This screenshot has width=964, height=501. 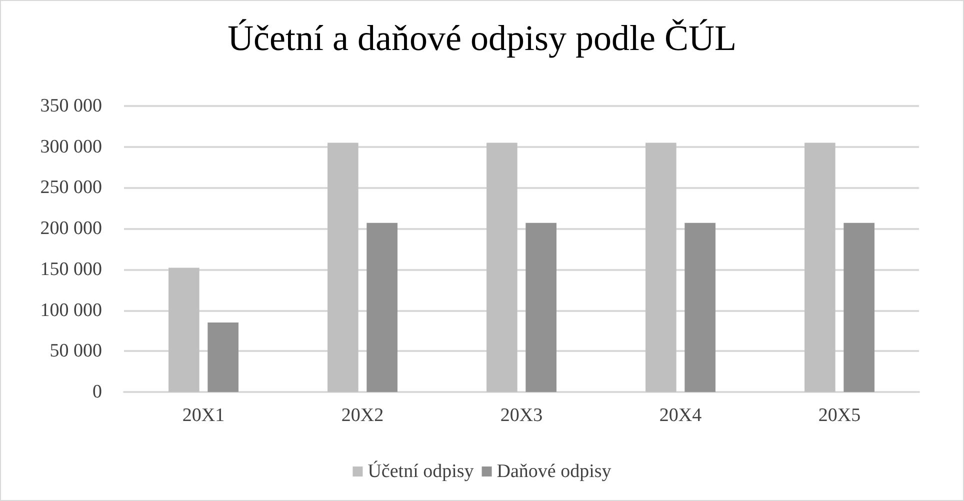 What do you see at coordinates (521, 415) in the screenshot?
I see `x-tick-label: 20X3` at bounding box center [521, 415].